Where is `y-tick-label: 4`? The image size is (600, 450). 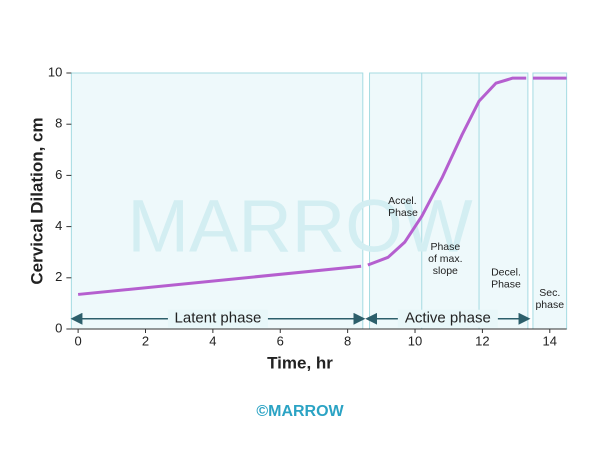
y-tick-label: 4 is located at coordinates (58, 225).